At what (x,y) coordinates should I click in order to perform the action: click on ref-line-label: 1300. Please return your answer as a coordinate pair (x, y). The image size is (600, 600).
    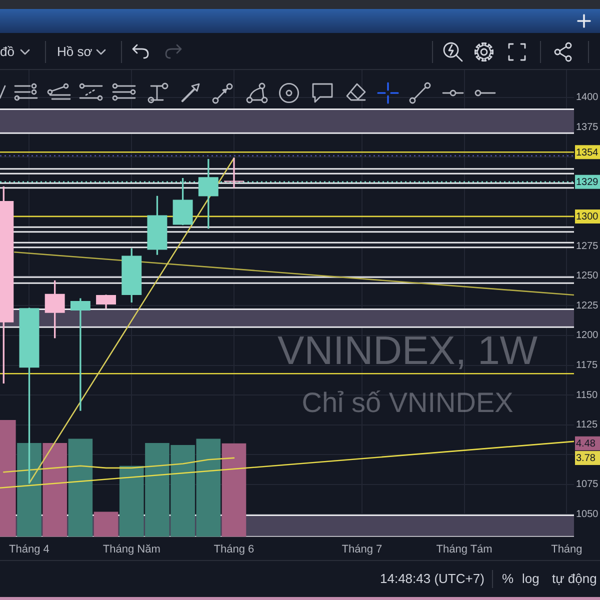
    Looking at the image, I should click on (587, 217).